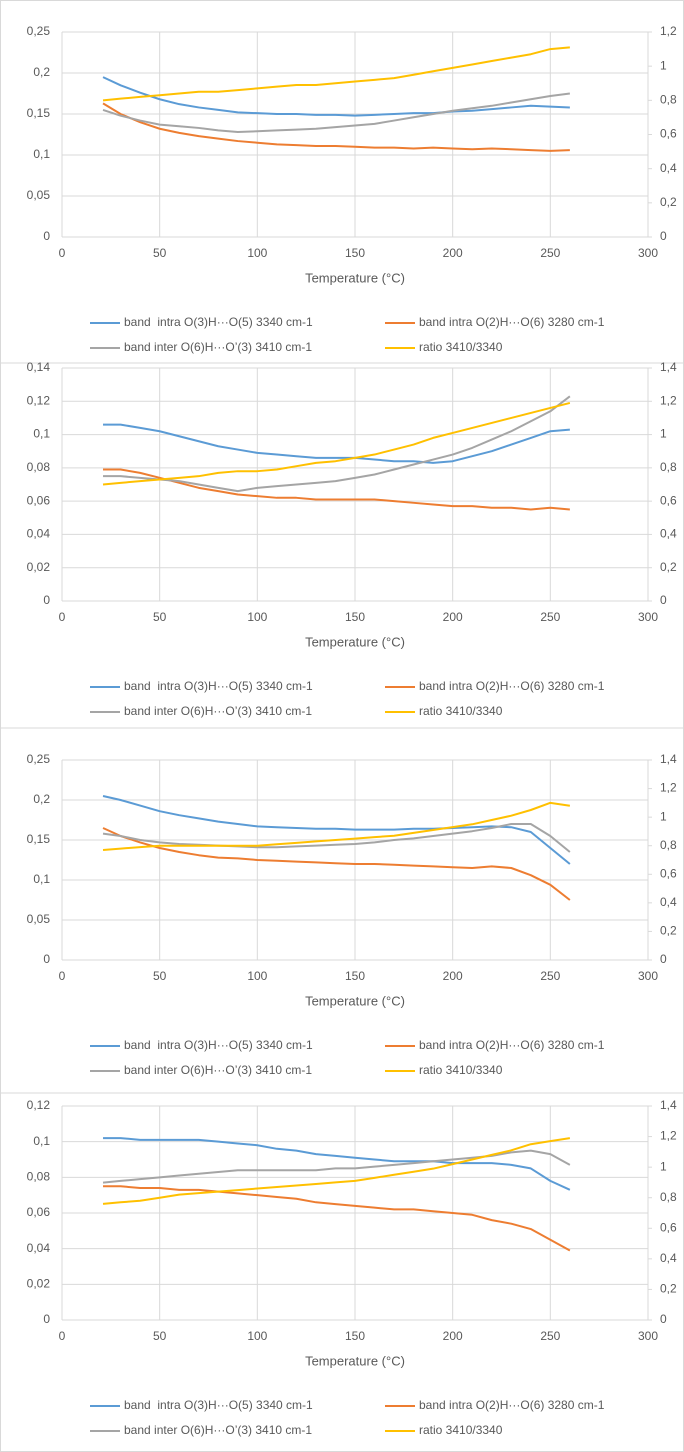 The image size is (684, 1452). What do you see at coordinates (39, 367) in the screenshot?
I see `y-tick-label: 0,14` at bounding box center [39, 367].